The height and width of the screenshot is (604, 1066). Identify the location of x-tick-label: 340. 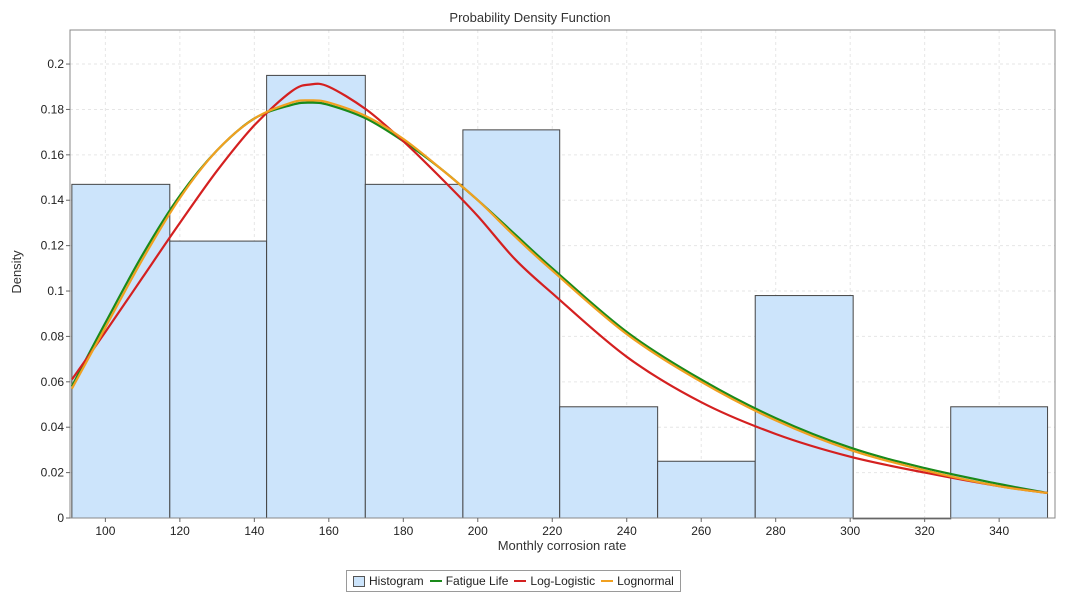
(999, 531).